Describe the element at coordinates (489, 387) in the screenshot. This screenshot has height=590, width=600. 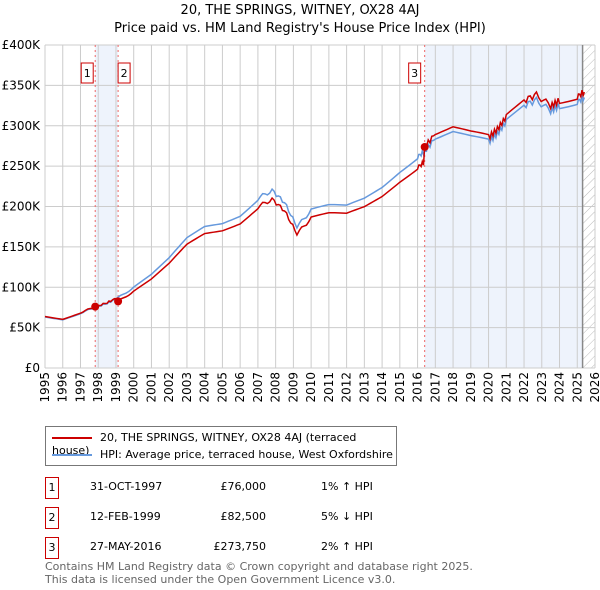
I see `x-tick-label: 2020` at that location.